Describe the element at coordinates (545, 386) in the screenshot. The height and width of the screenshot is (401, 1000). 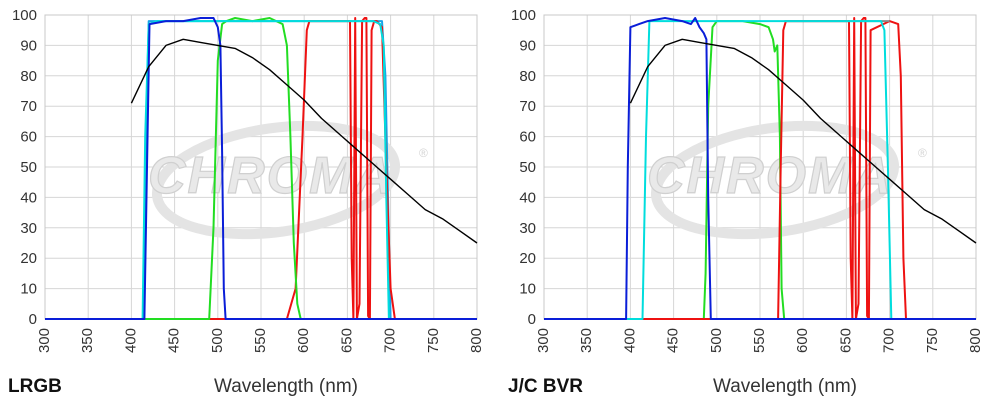
I see `panel-label-jc-bvr: J/C BVR` at that location.